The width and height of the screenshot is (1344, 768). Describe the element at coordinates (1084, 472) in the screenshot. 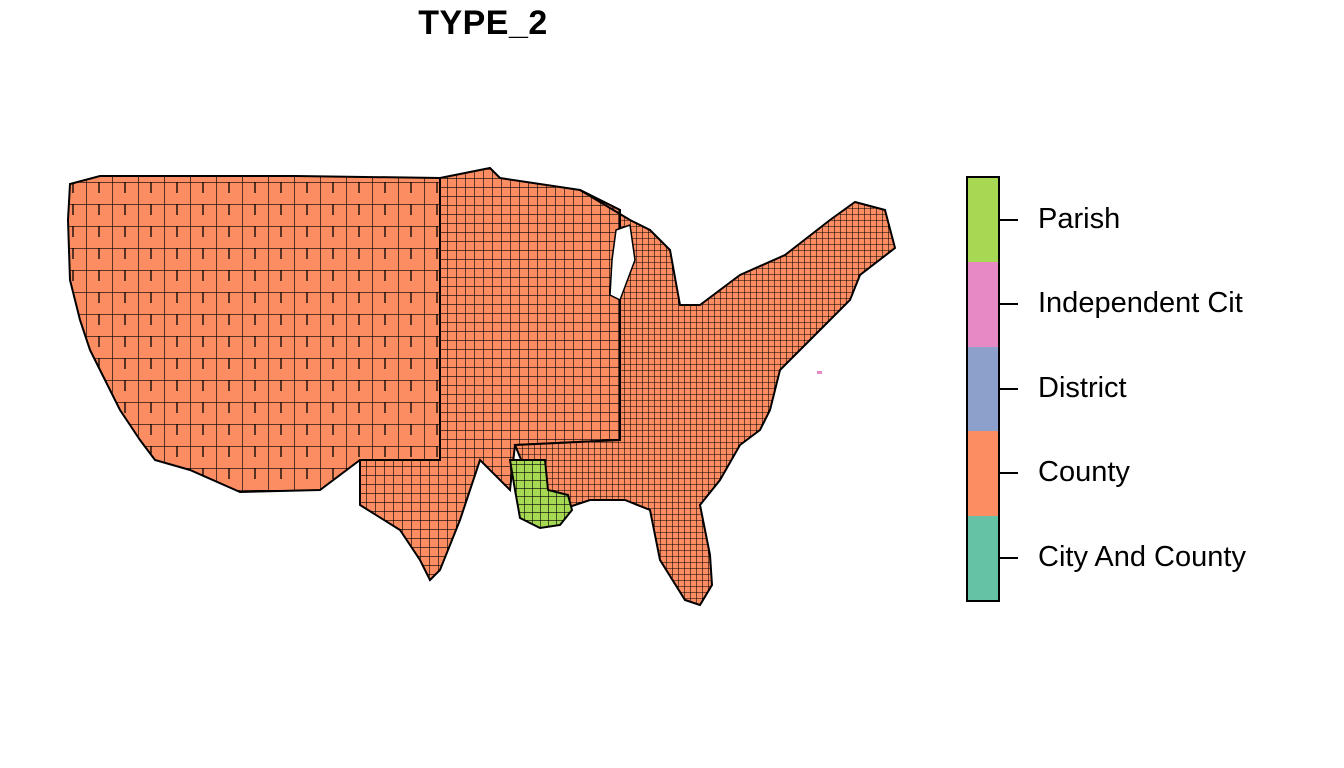

I see `legend-label-county: County` at that location.